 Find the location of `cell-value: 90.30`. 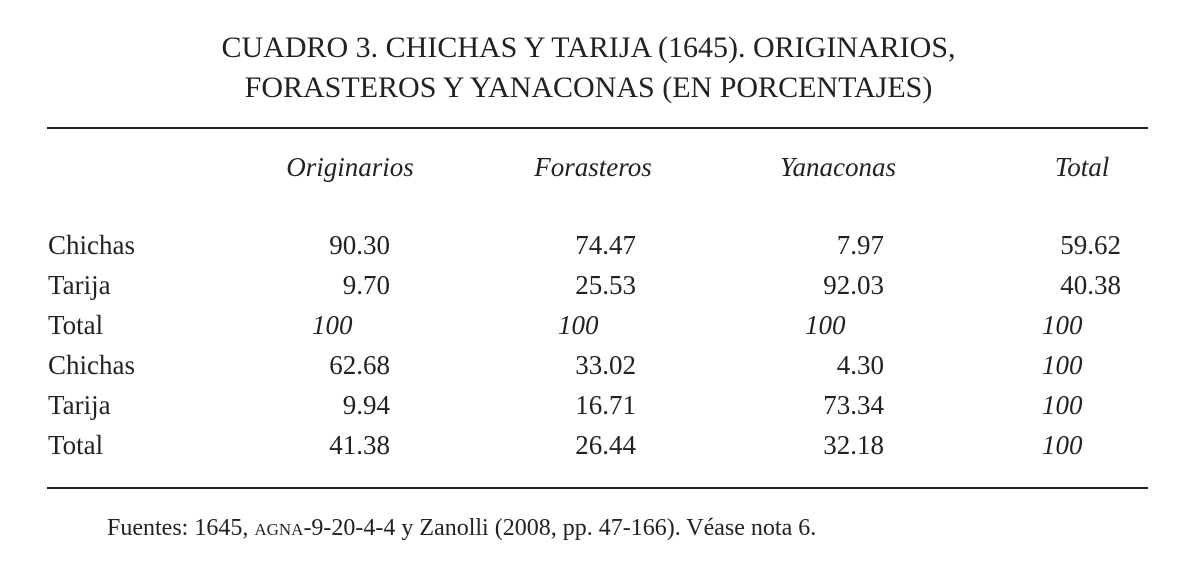

cell-value: 90.30 is located at coordinates (359, 245).